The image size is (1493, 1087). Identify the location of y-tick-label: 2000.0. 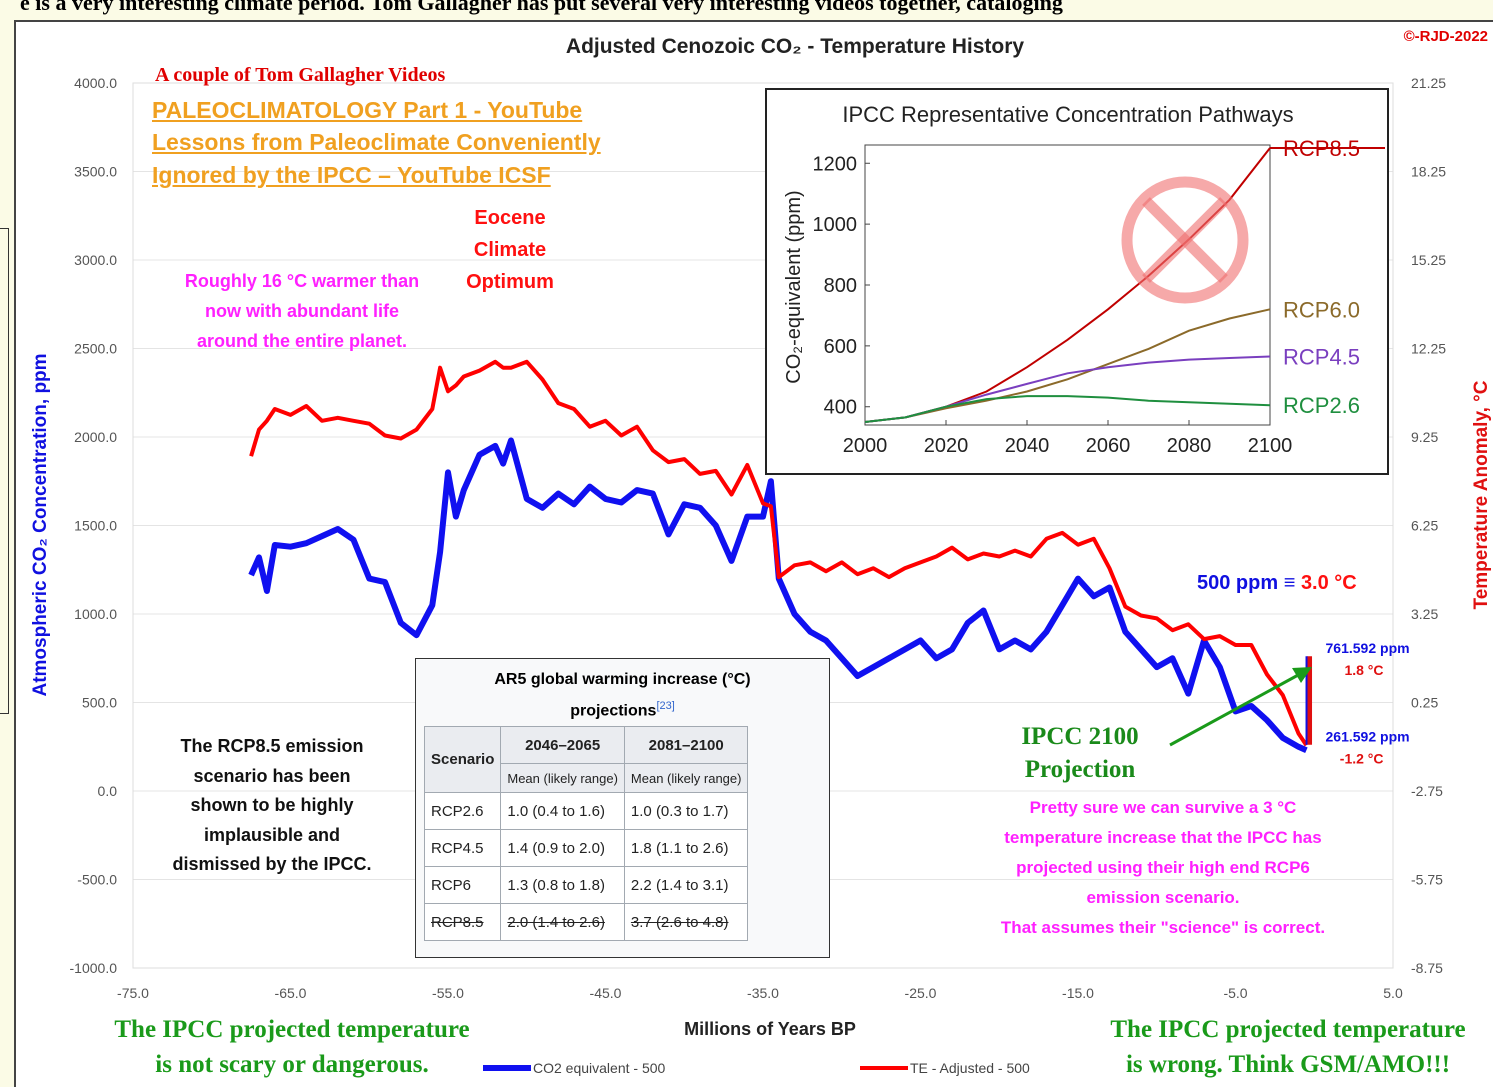
(95, 437).